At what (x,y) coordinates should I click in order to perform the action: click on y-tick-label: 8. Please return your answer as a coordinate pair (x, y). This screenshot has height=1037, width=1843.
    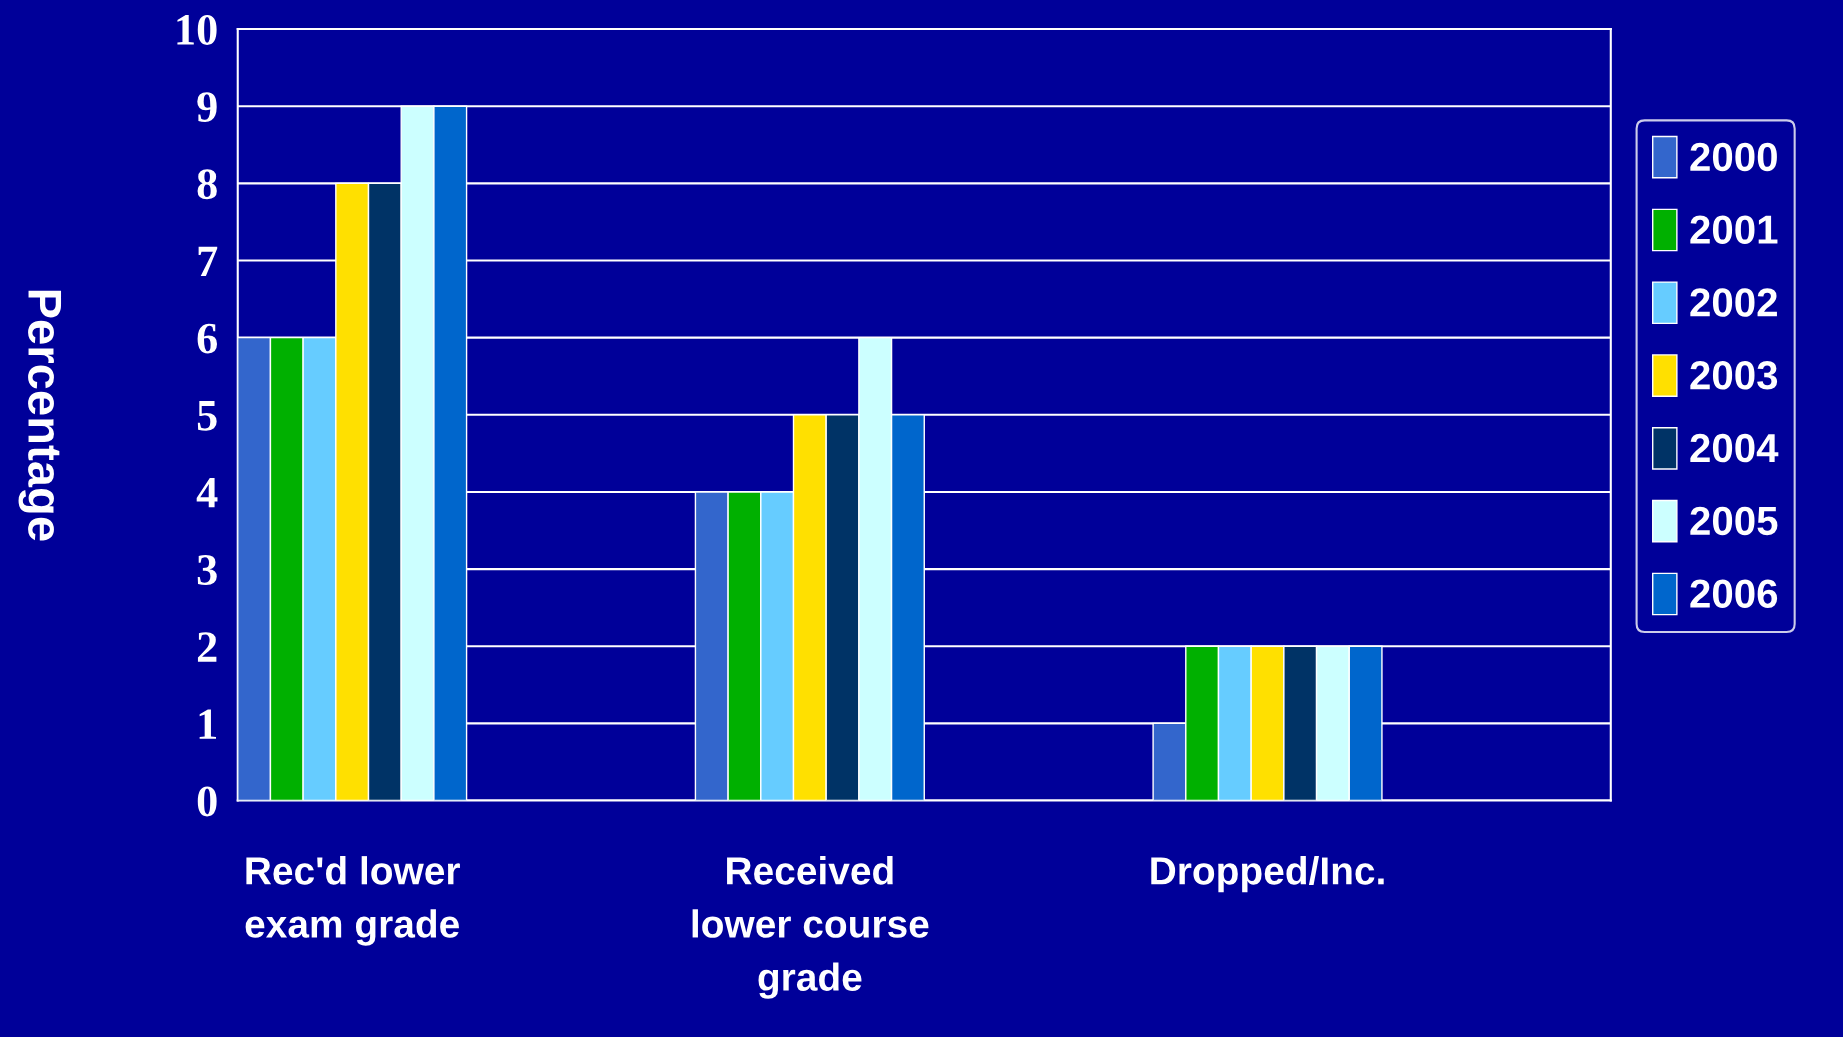
    Looking at the image, I should click on (207, 184).